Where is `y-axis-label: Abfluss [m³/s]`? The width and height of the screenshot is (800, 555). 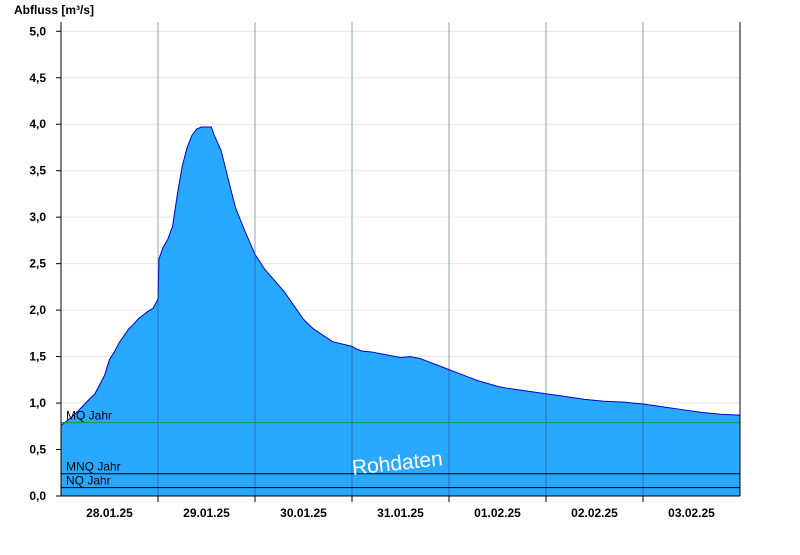
y-axis-label: Abfluss [m³/s] is located at coordinates (54, 10).